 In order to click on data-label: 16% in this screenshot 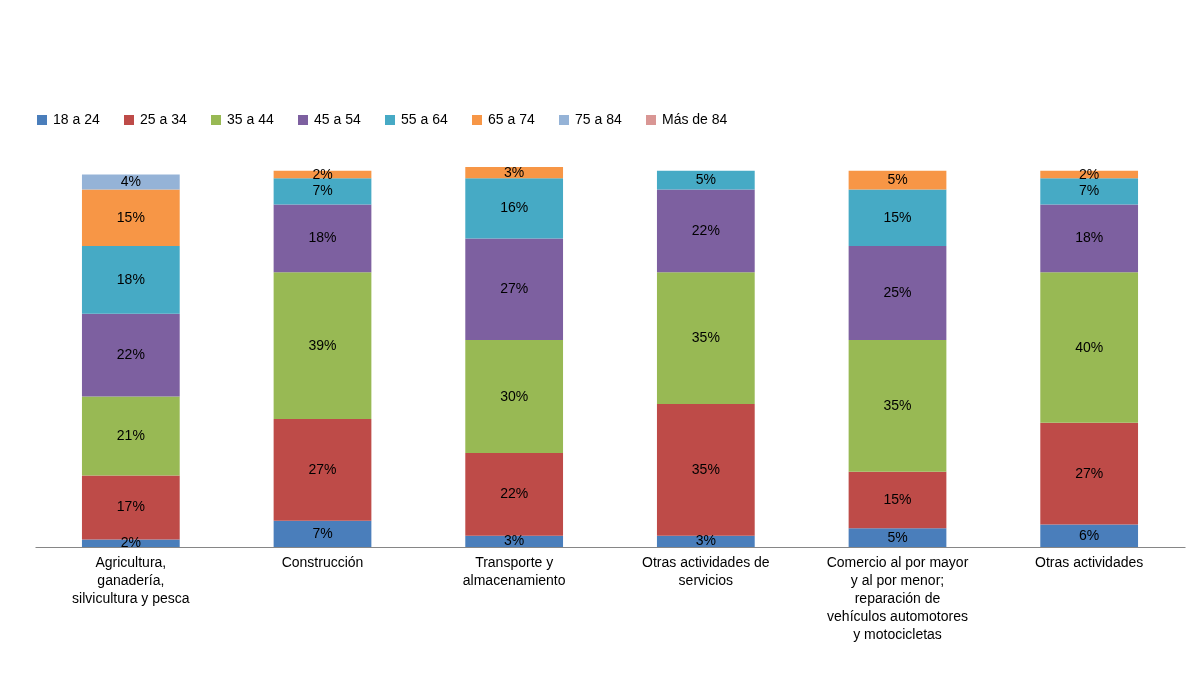, I will do `click(514, 207)`.